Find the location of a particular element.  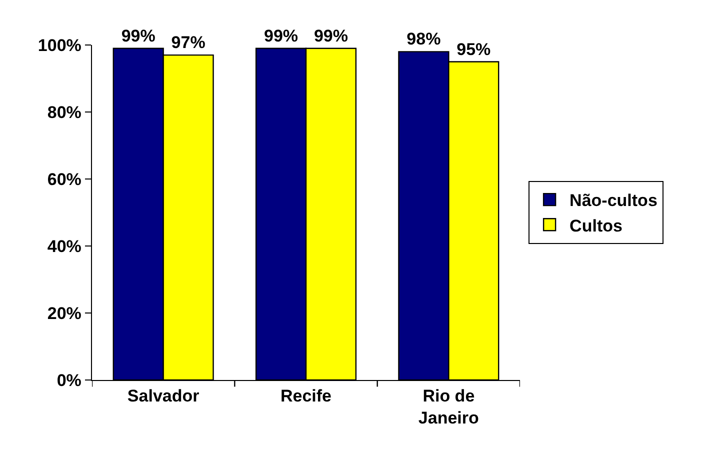

legend-label: Não-cultos is located at coordinates (614, 200).